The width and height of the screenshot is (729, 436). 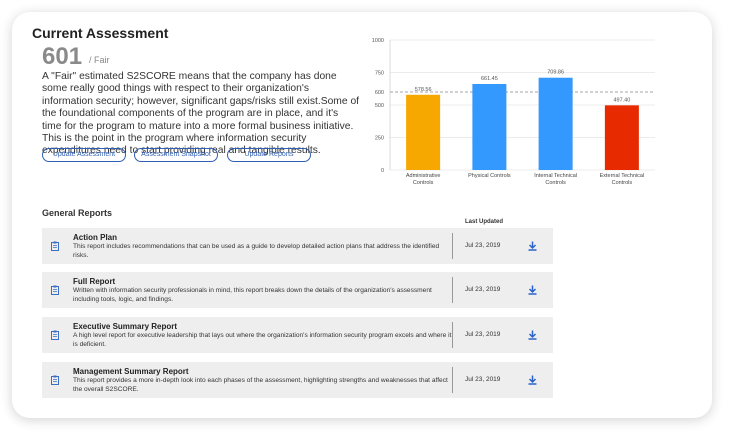 I want to click on score: 601, so click(x=62, y=56).